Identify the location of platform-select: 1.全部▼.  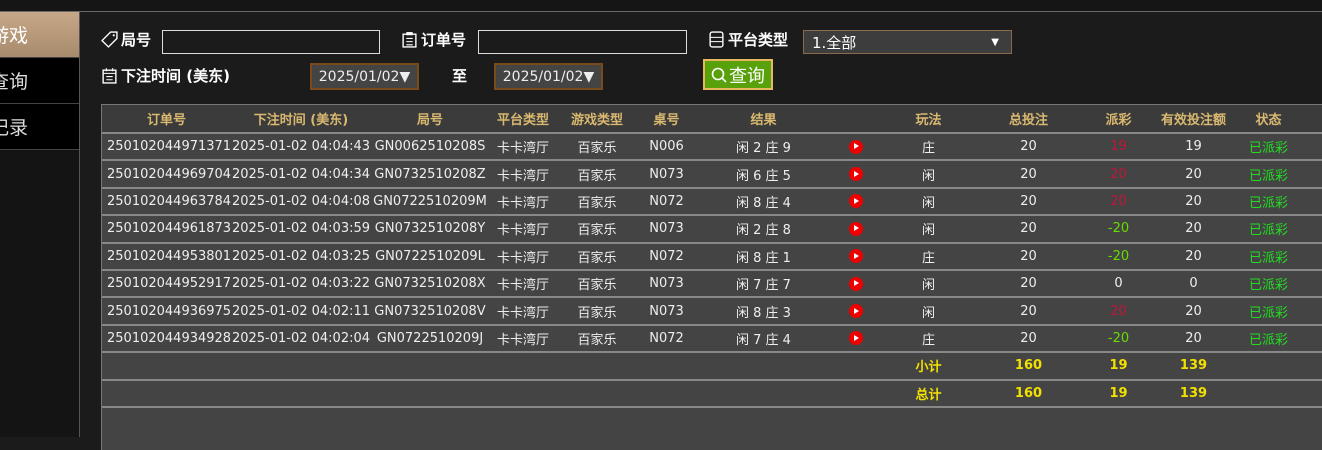
(907, 42).